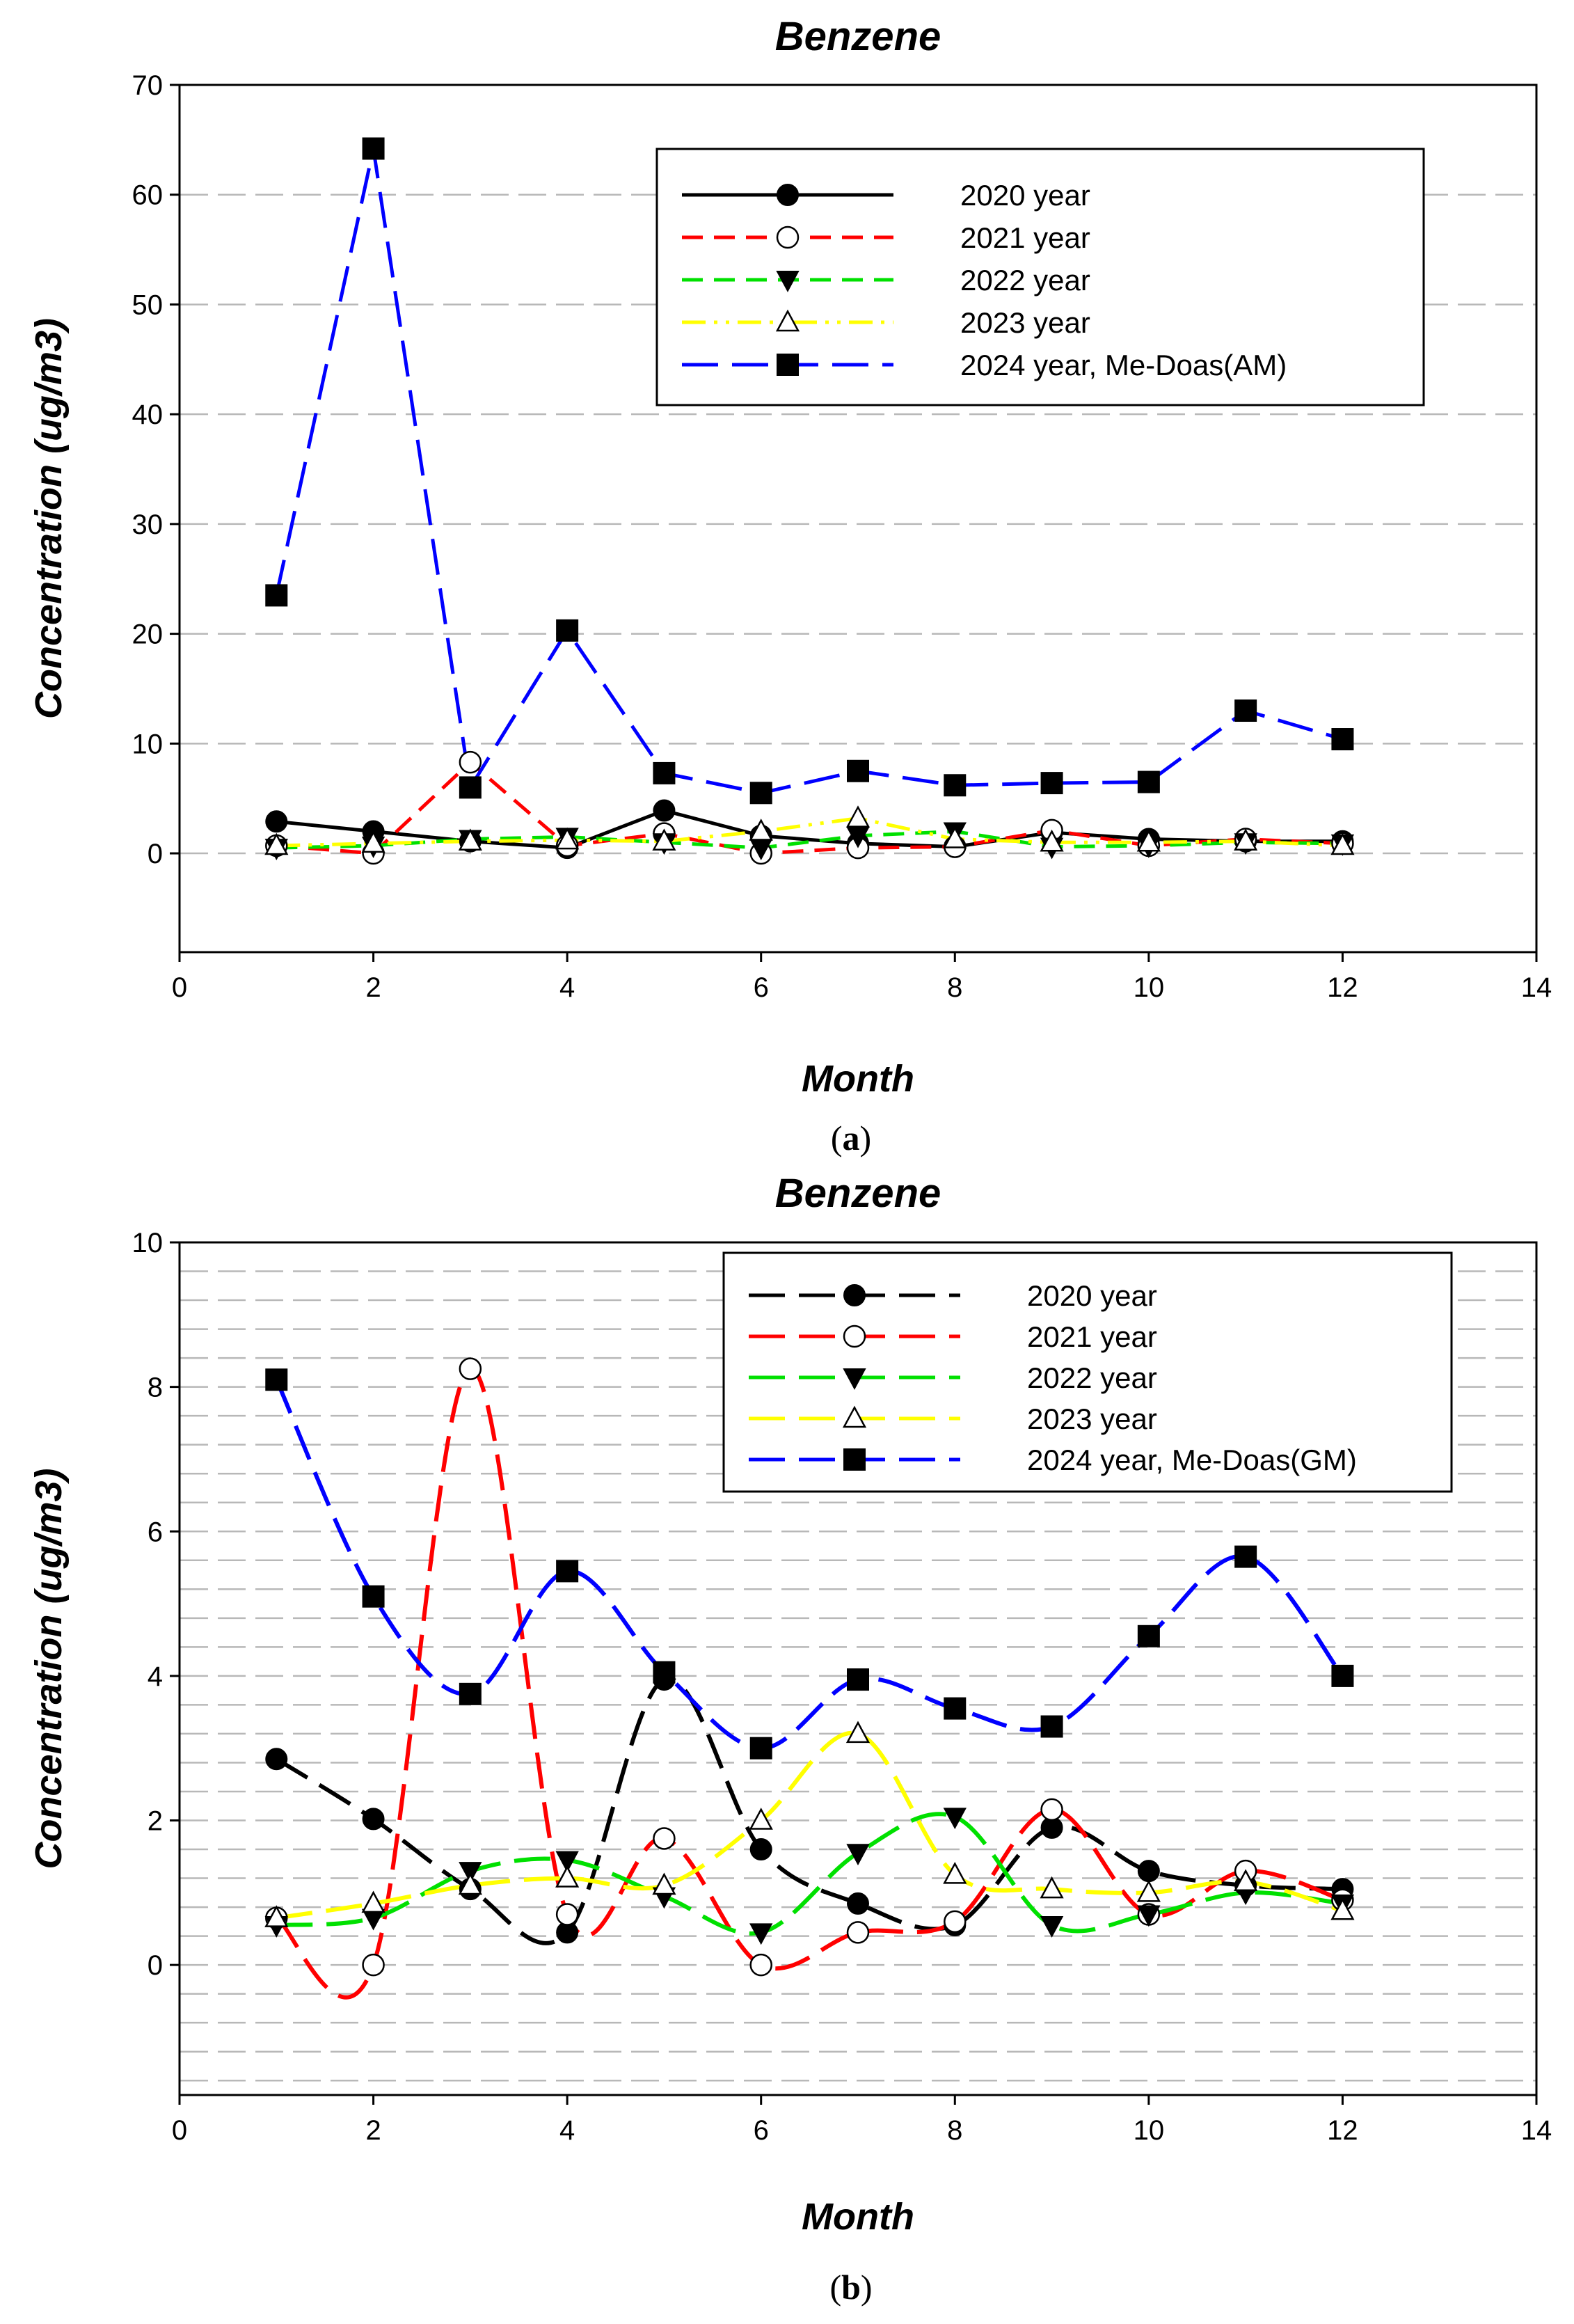 The height and width of the screenshot is (2324, 1574). I want to click on series-markers-2022-year, so click(810, 1877).